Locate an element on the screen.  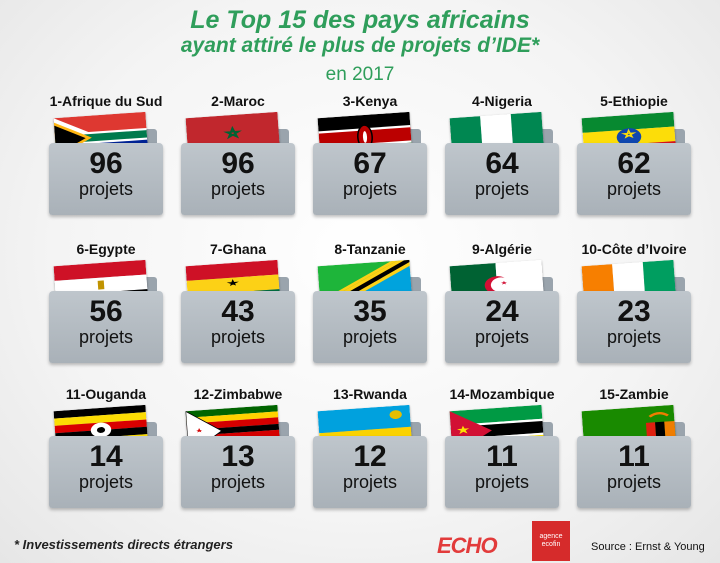
country-label: 3-Kenya is located at coordinates (370, 101).